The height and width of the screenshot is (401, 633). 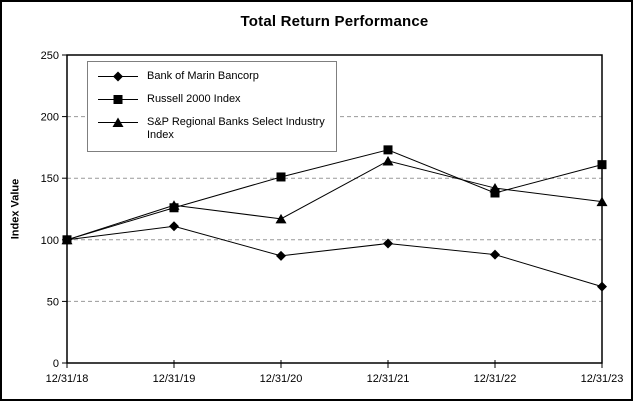 I want to click on legend-item-sp-regional-banks: S&P Regional Banks Select Industry Index, so click(x=213, y=129).